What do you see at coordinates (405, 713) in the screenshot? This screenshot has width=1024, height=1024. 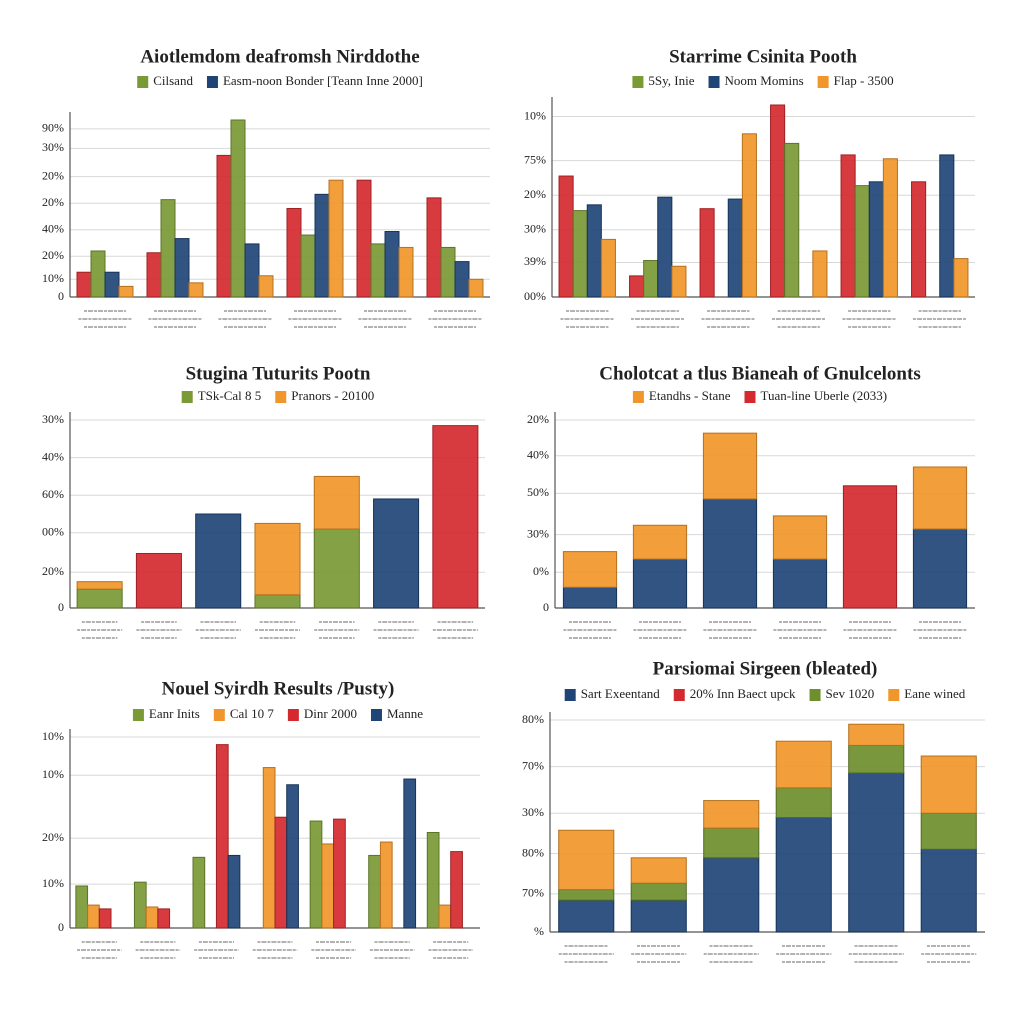 I see `legend-label: Manne` at bounding box center [405, 713].